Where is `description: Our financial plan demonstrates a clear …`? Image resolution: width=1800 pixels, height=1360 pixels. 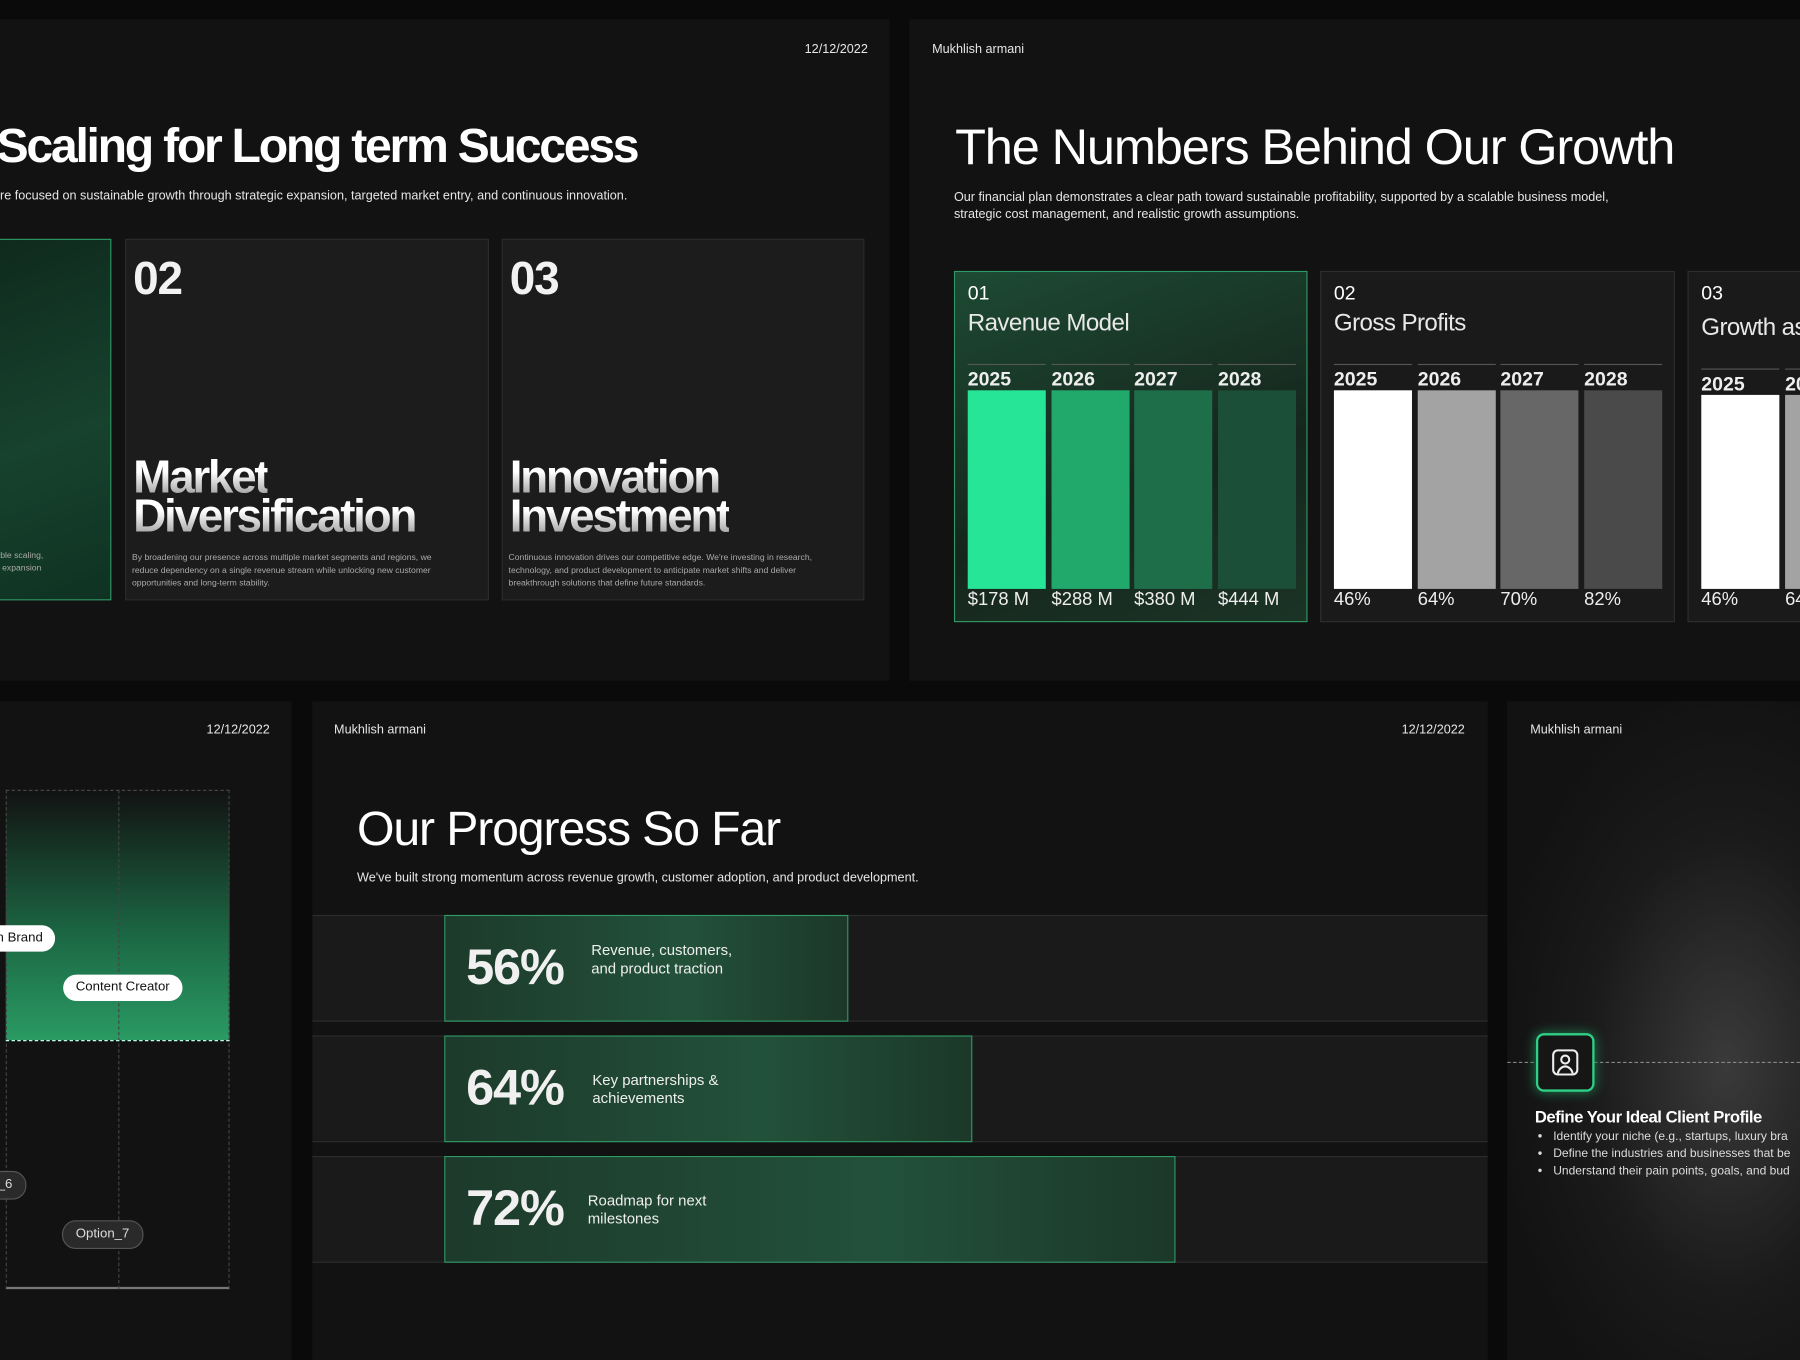 description: Our financial plan demonstrates a clear … is located at coordinates (1281, 206).